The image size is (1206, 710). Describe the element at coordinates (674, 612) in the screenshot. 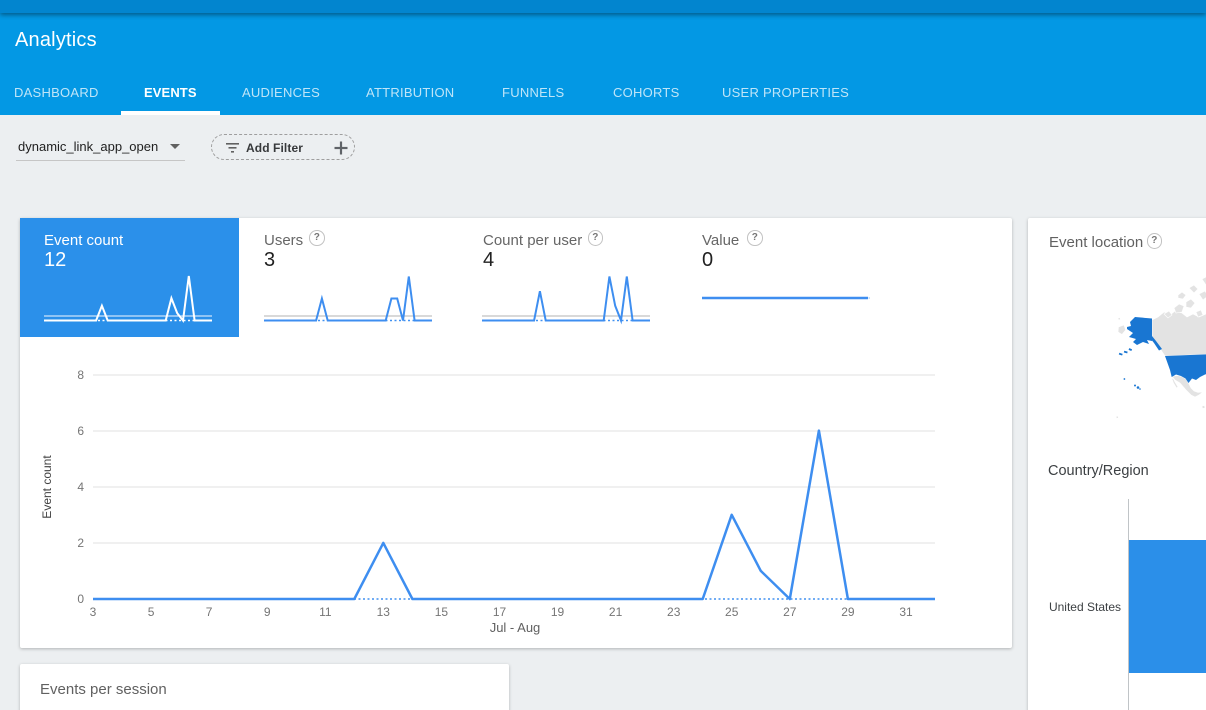

I see `svg-text: 23` at that location.